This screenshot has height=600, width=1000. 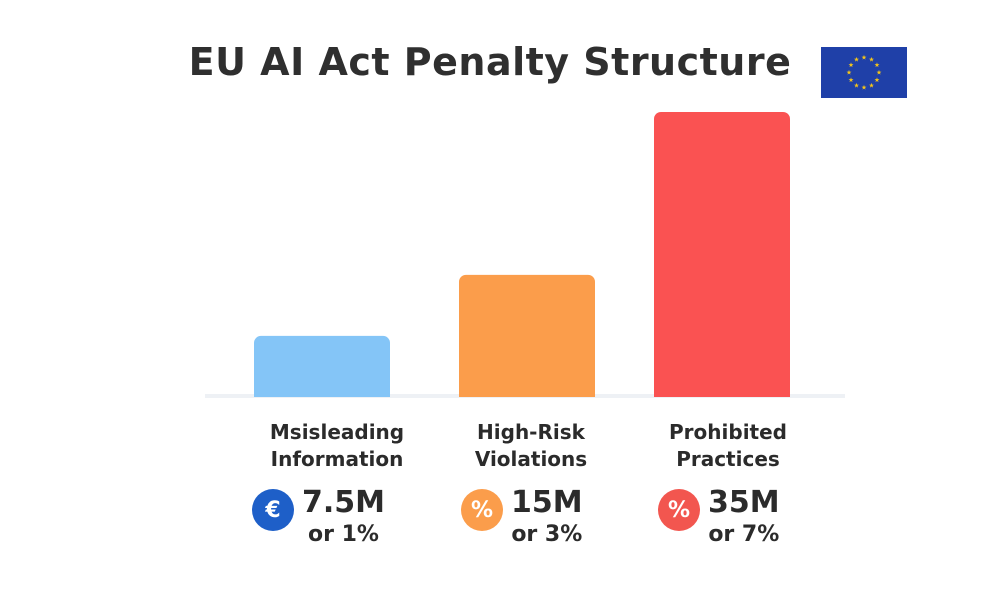 What do you see at coordinates (531, 432) in the screenshot?
I see `category-label-line: High-Risk` at bounding box center [531, 432].